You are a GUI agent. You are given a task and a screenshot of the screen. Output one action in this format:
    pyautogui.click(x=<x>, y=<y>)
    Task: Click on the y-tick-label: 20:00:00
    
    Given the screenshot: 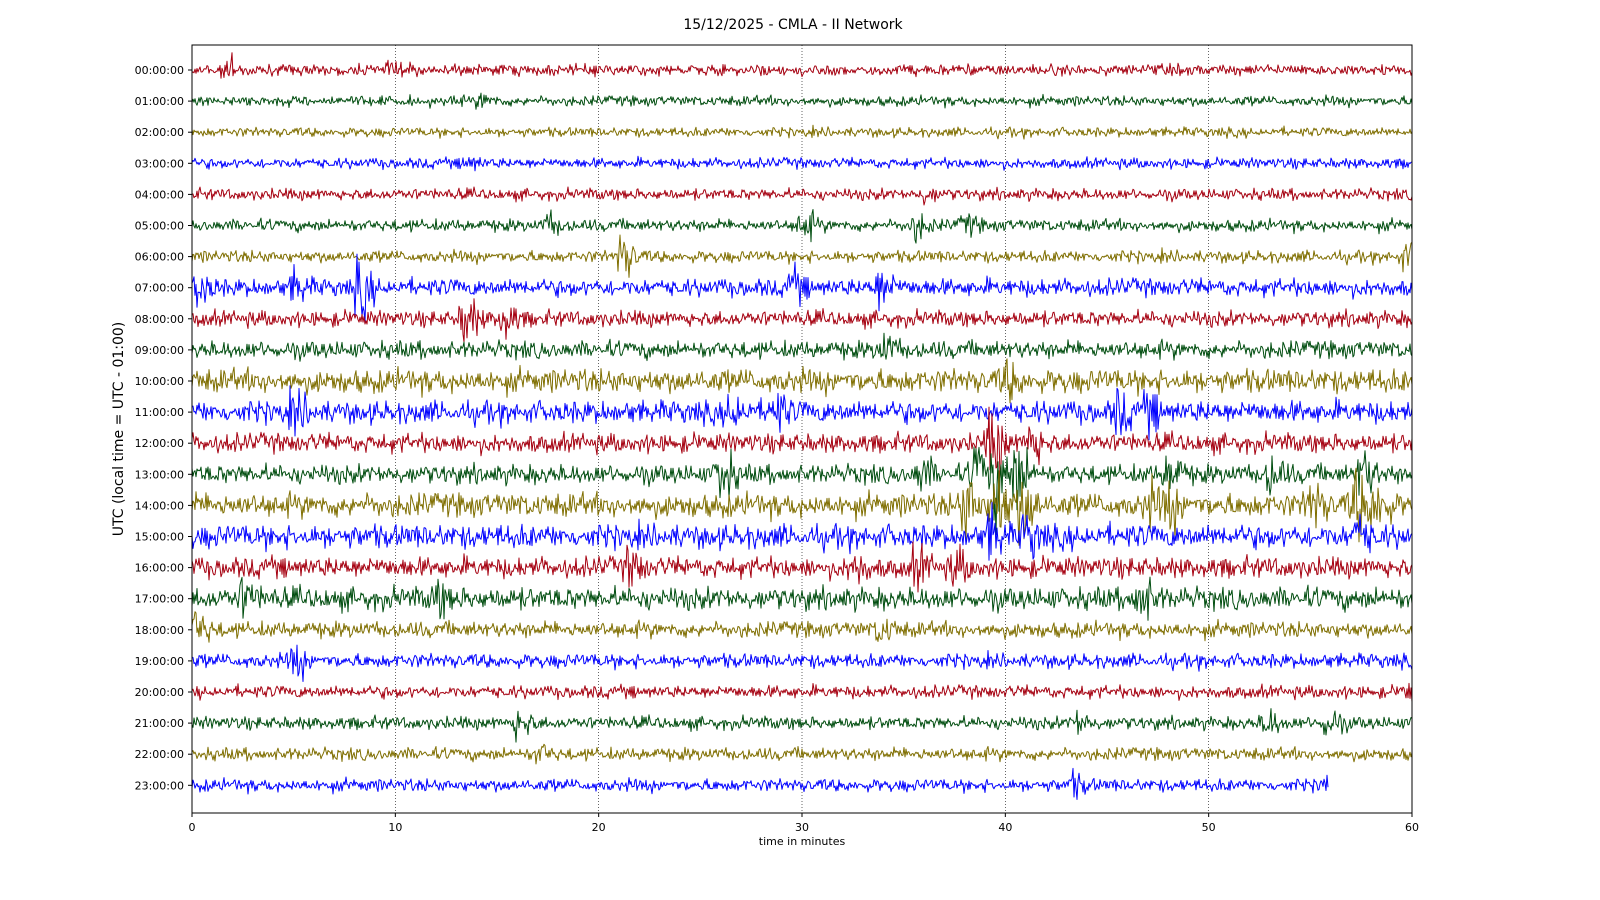 What is the action you would take?
    pyautogui.click(x=159, y=692)
    